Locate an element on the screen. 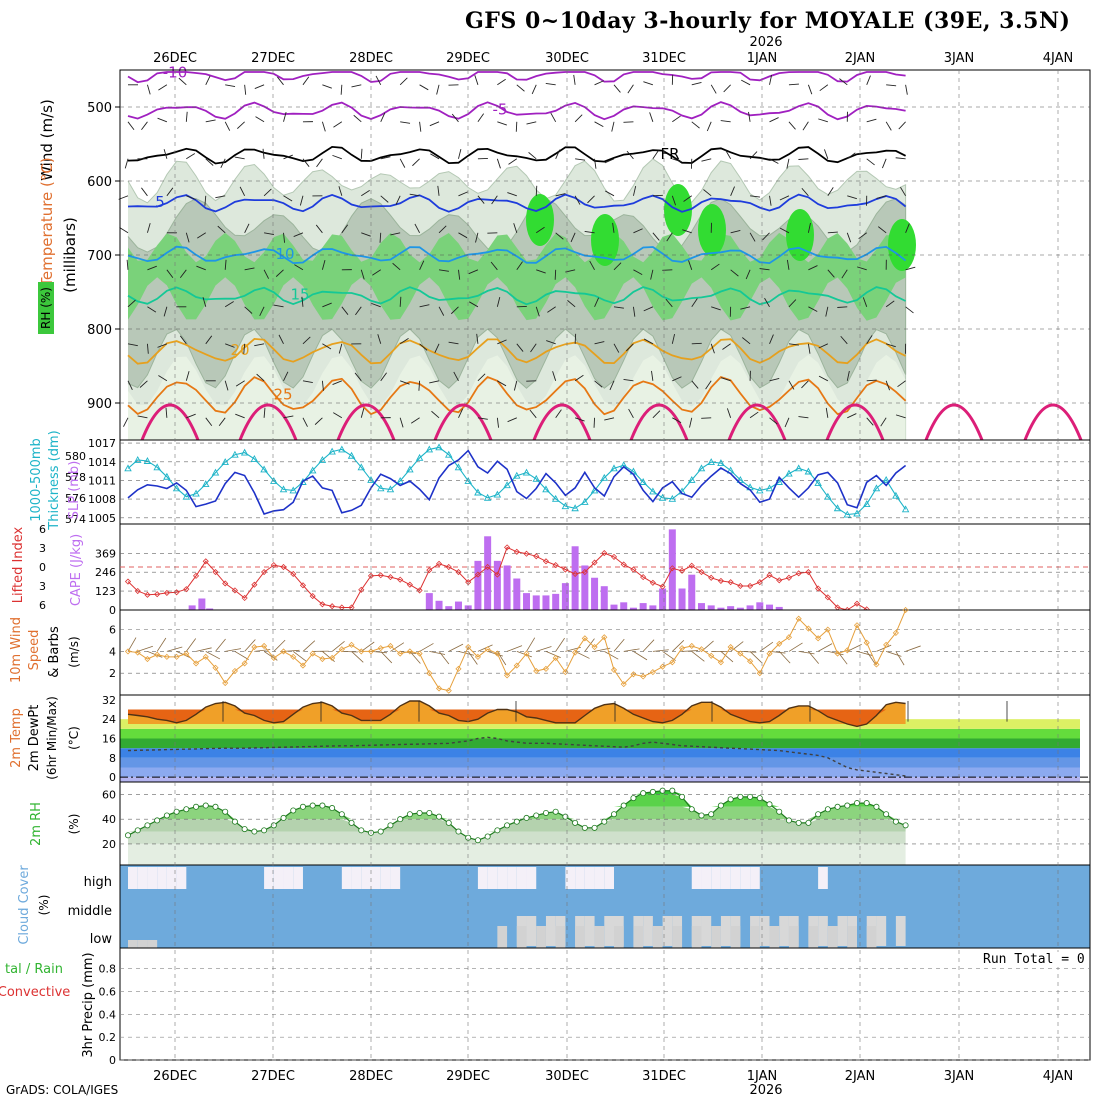 This screenshot has height=1100, width=1100. cloud-middle-bar is located at coordinates (648, 931).